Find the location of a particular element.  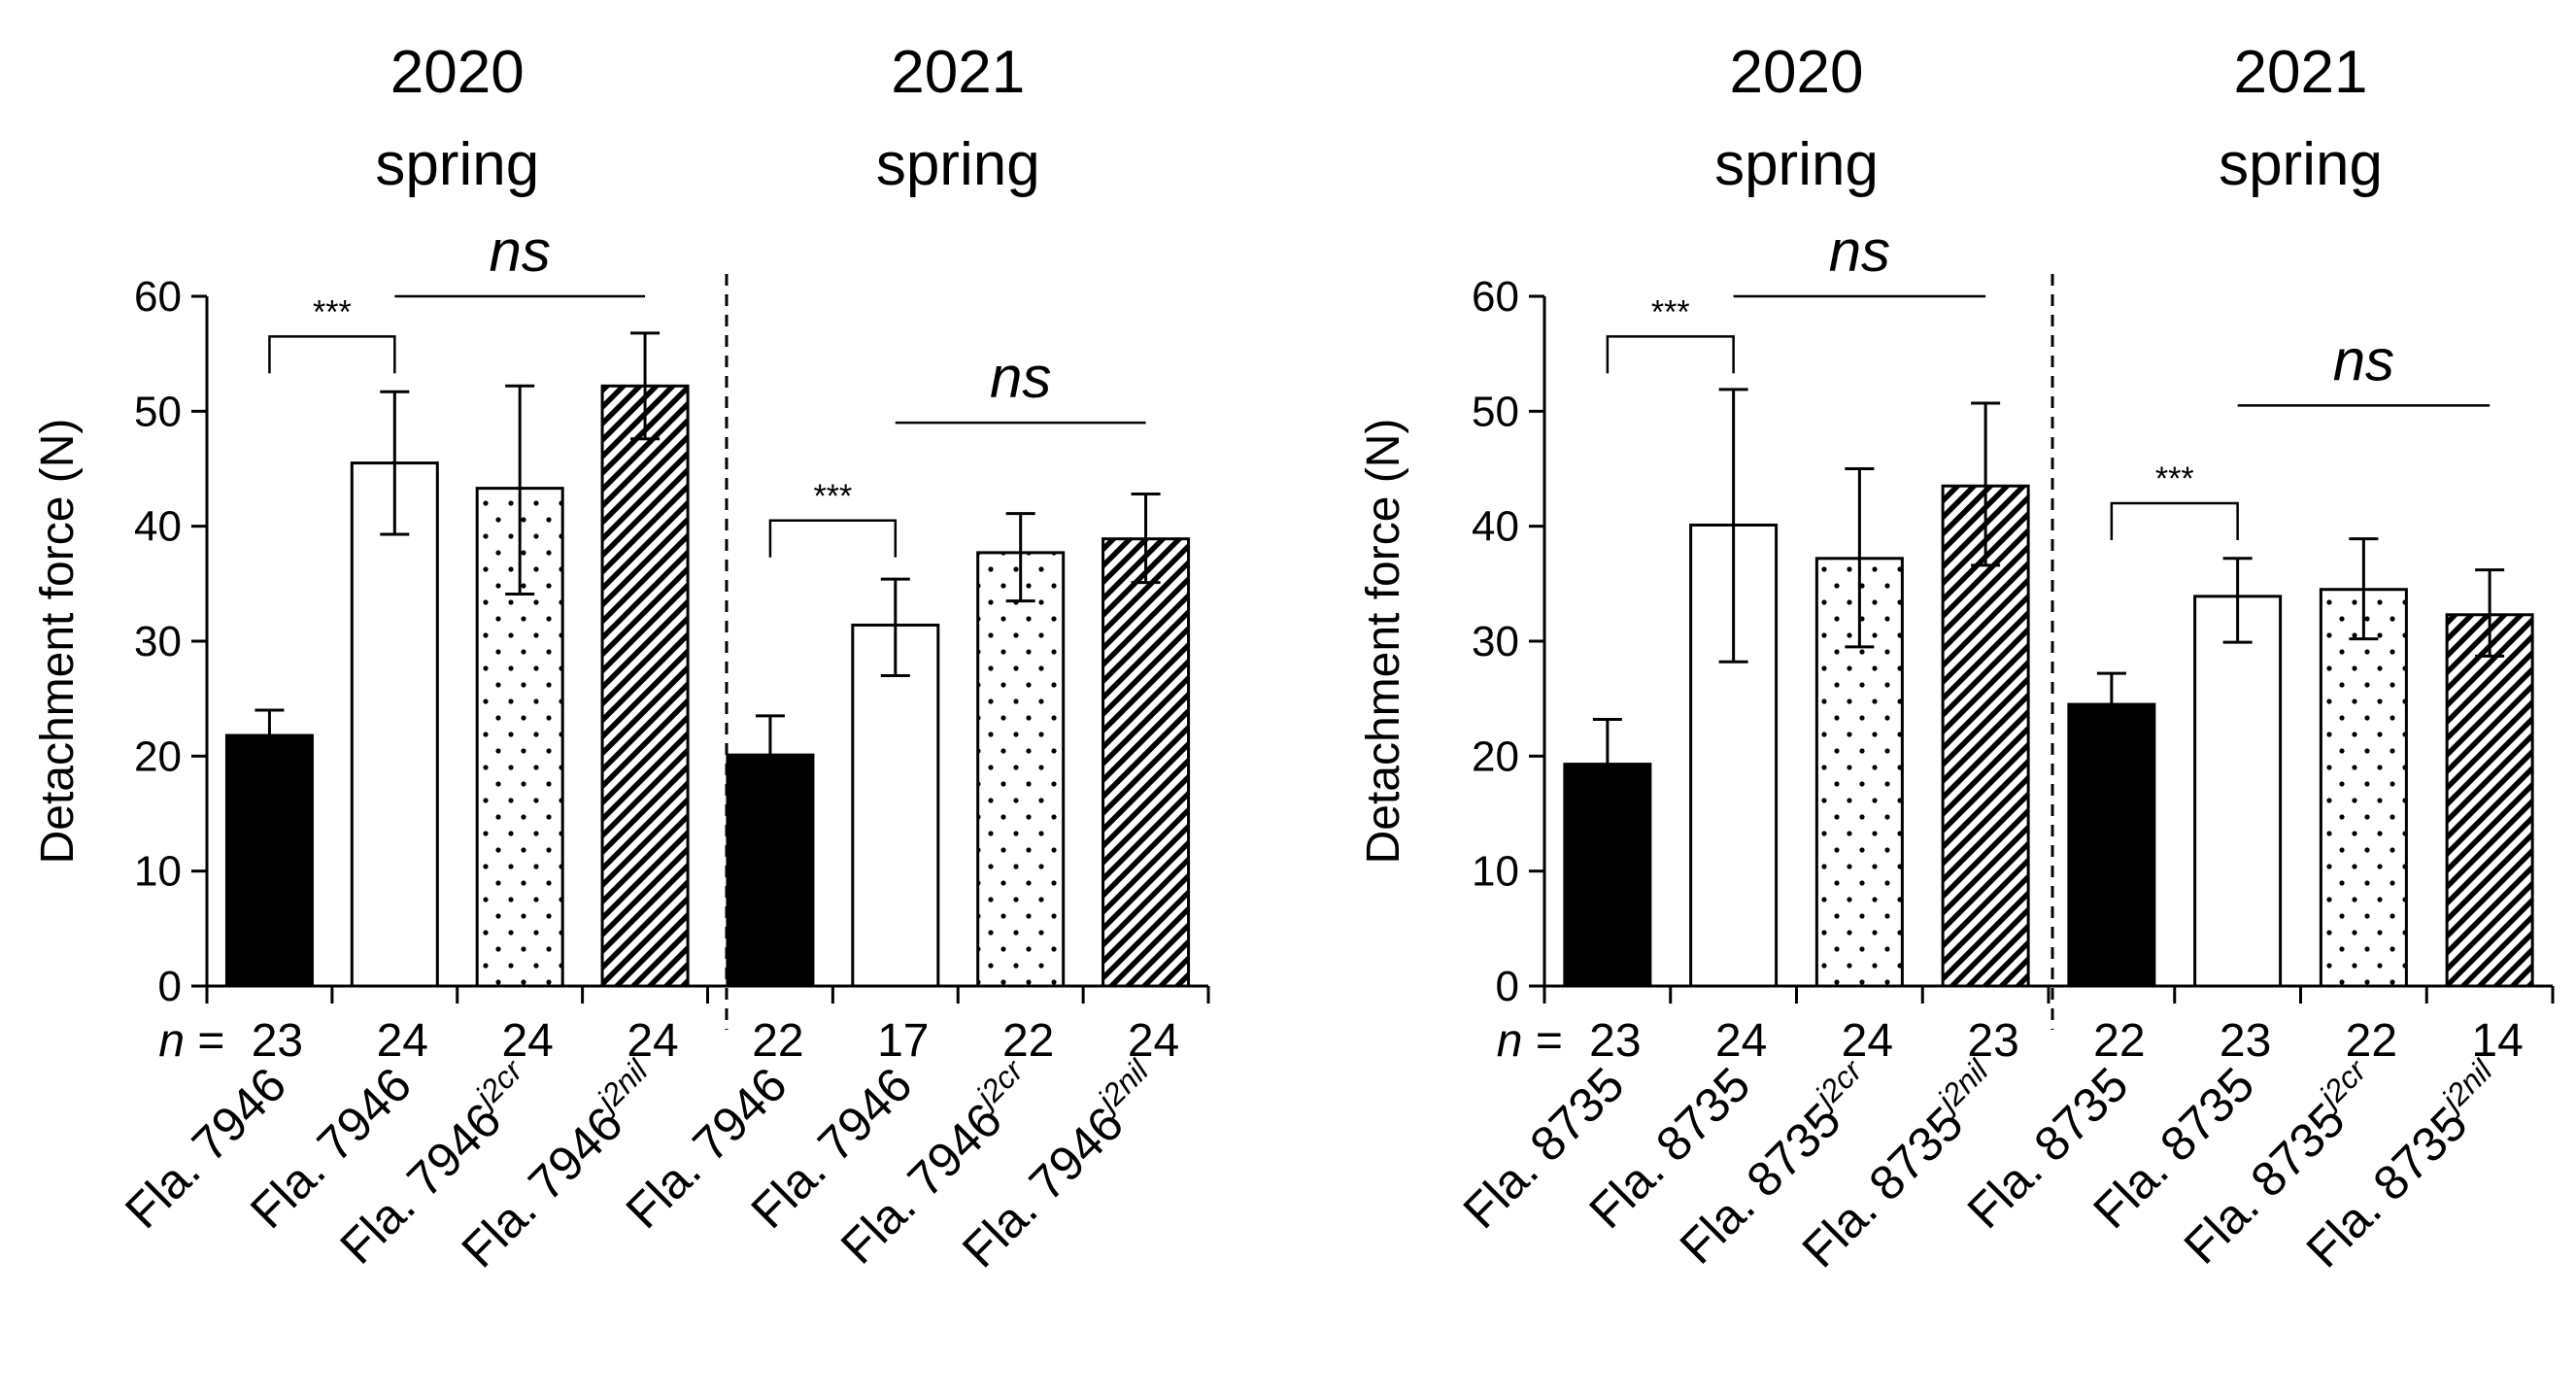

c1-y-axis-label: Detachment force (N) is located at coordinates (1383, 642).